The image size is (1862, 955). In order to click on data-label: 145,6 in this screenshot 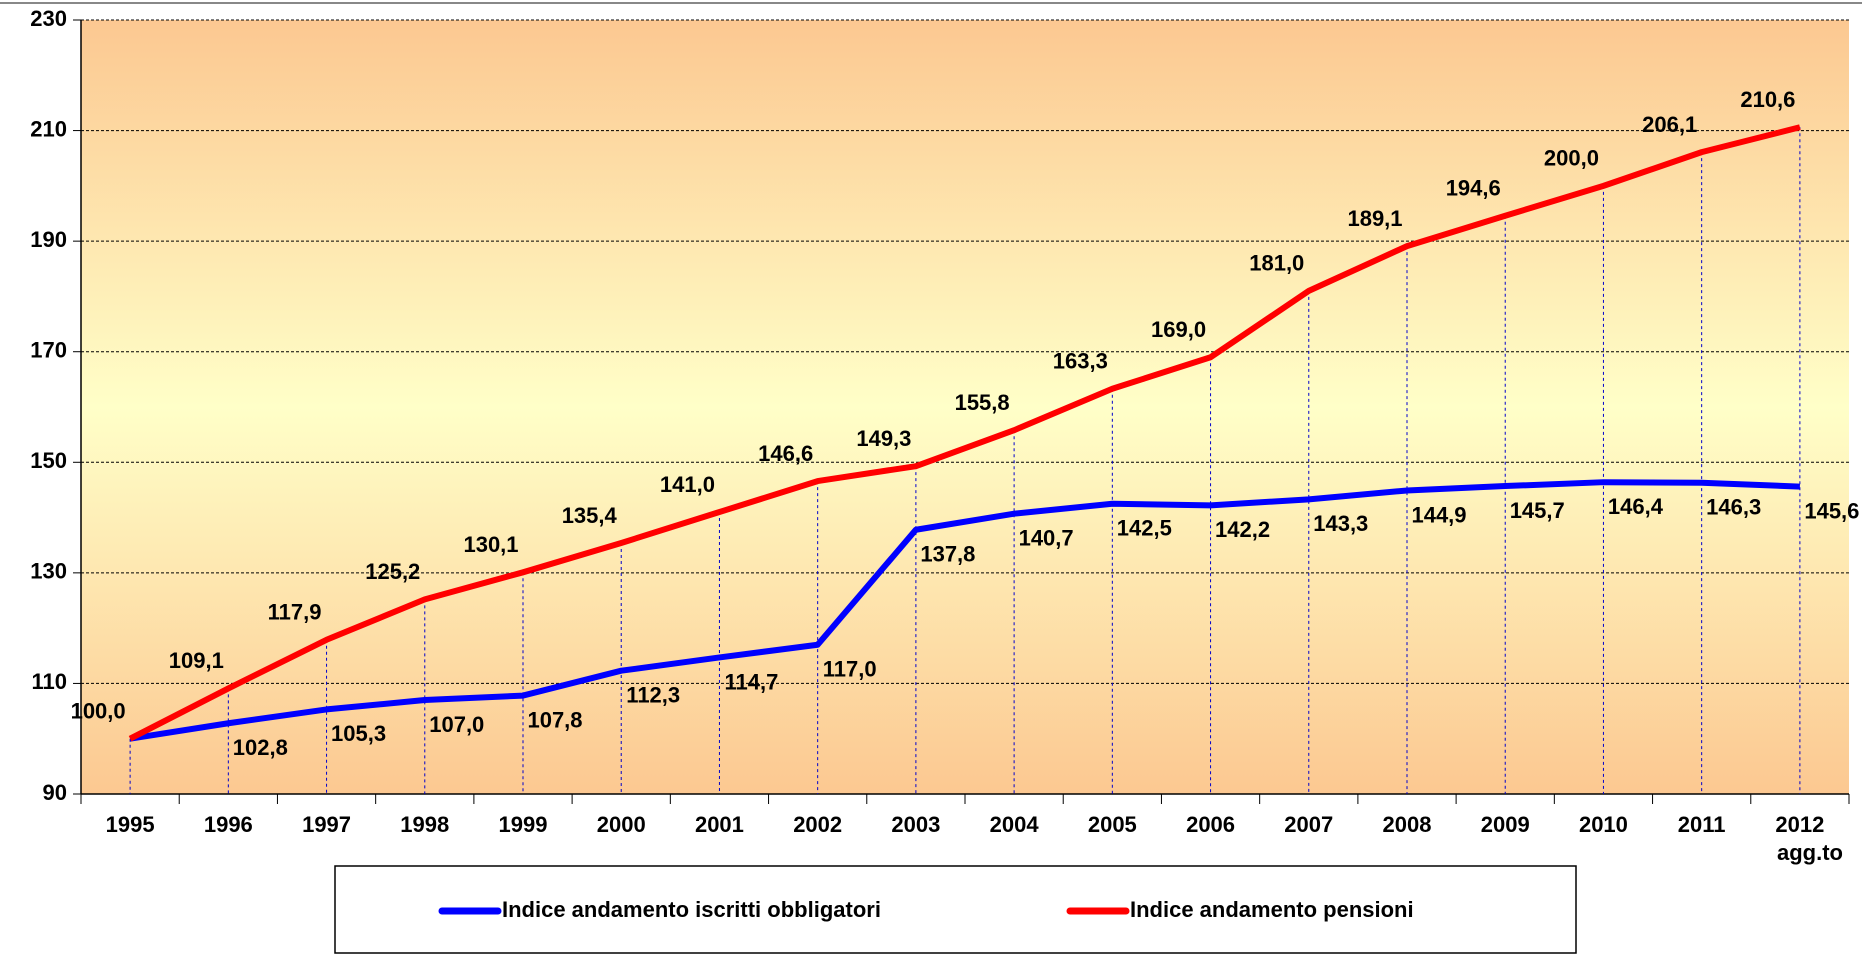, I will do `click(1831, 510)`.